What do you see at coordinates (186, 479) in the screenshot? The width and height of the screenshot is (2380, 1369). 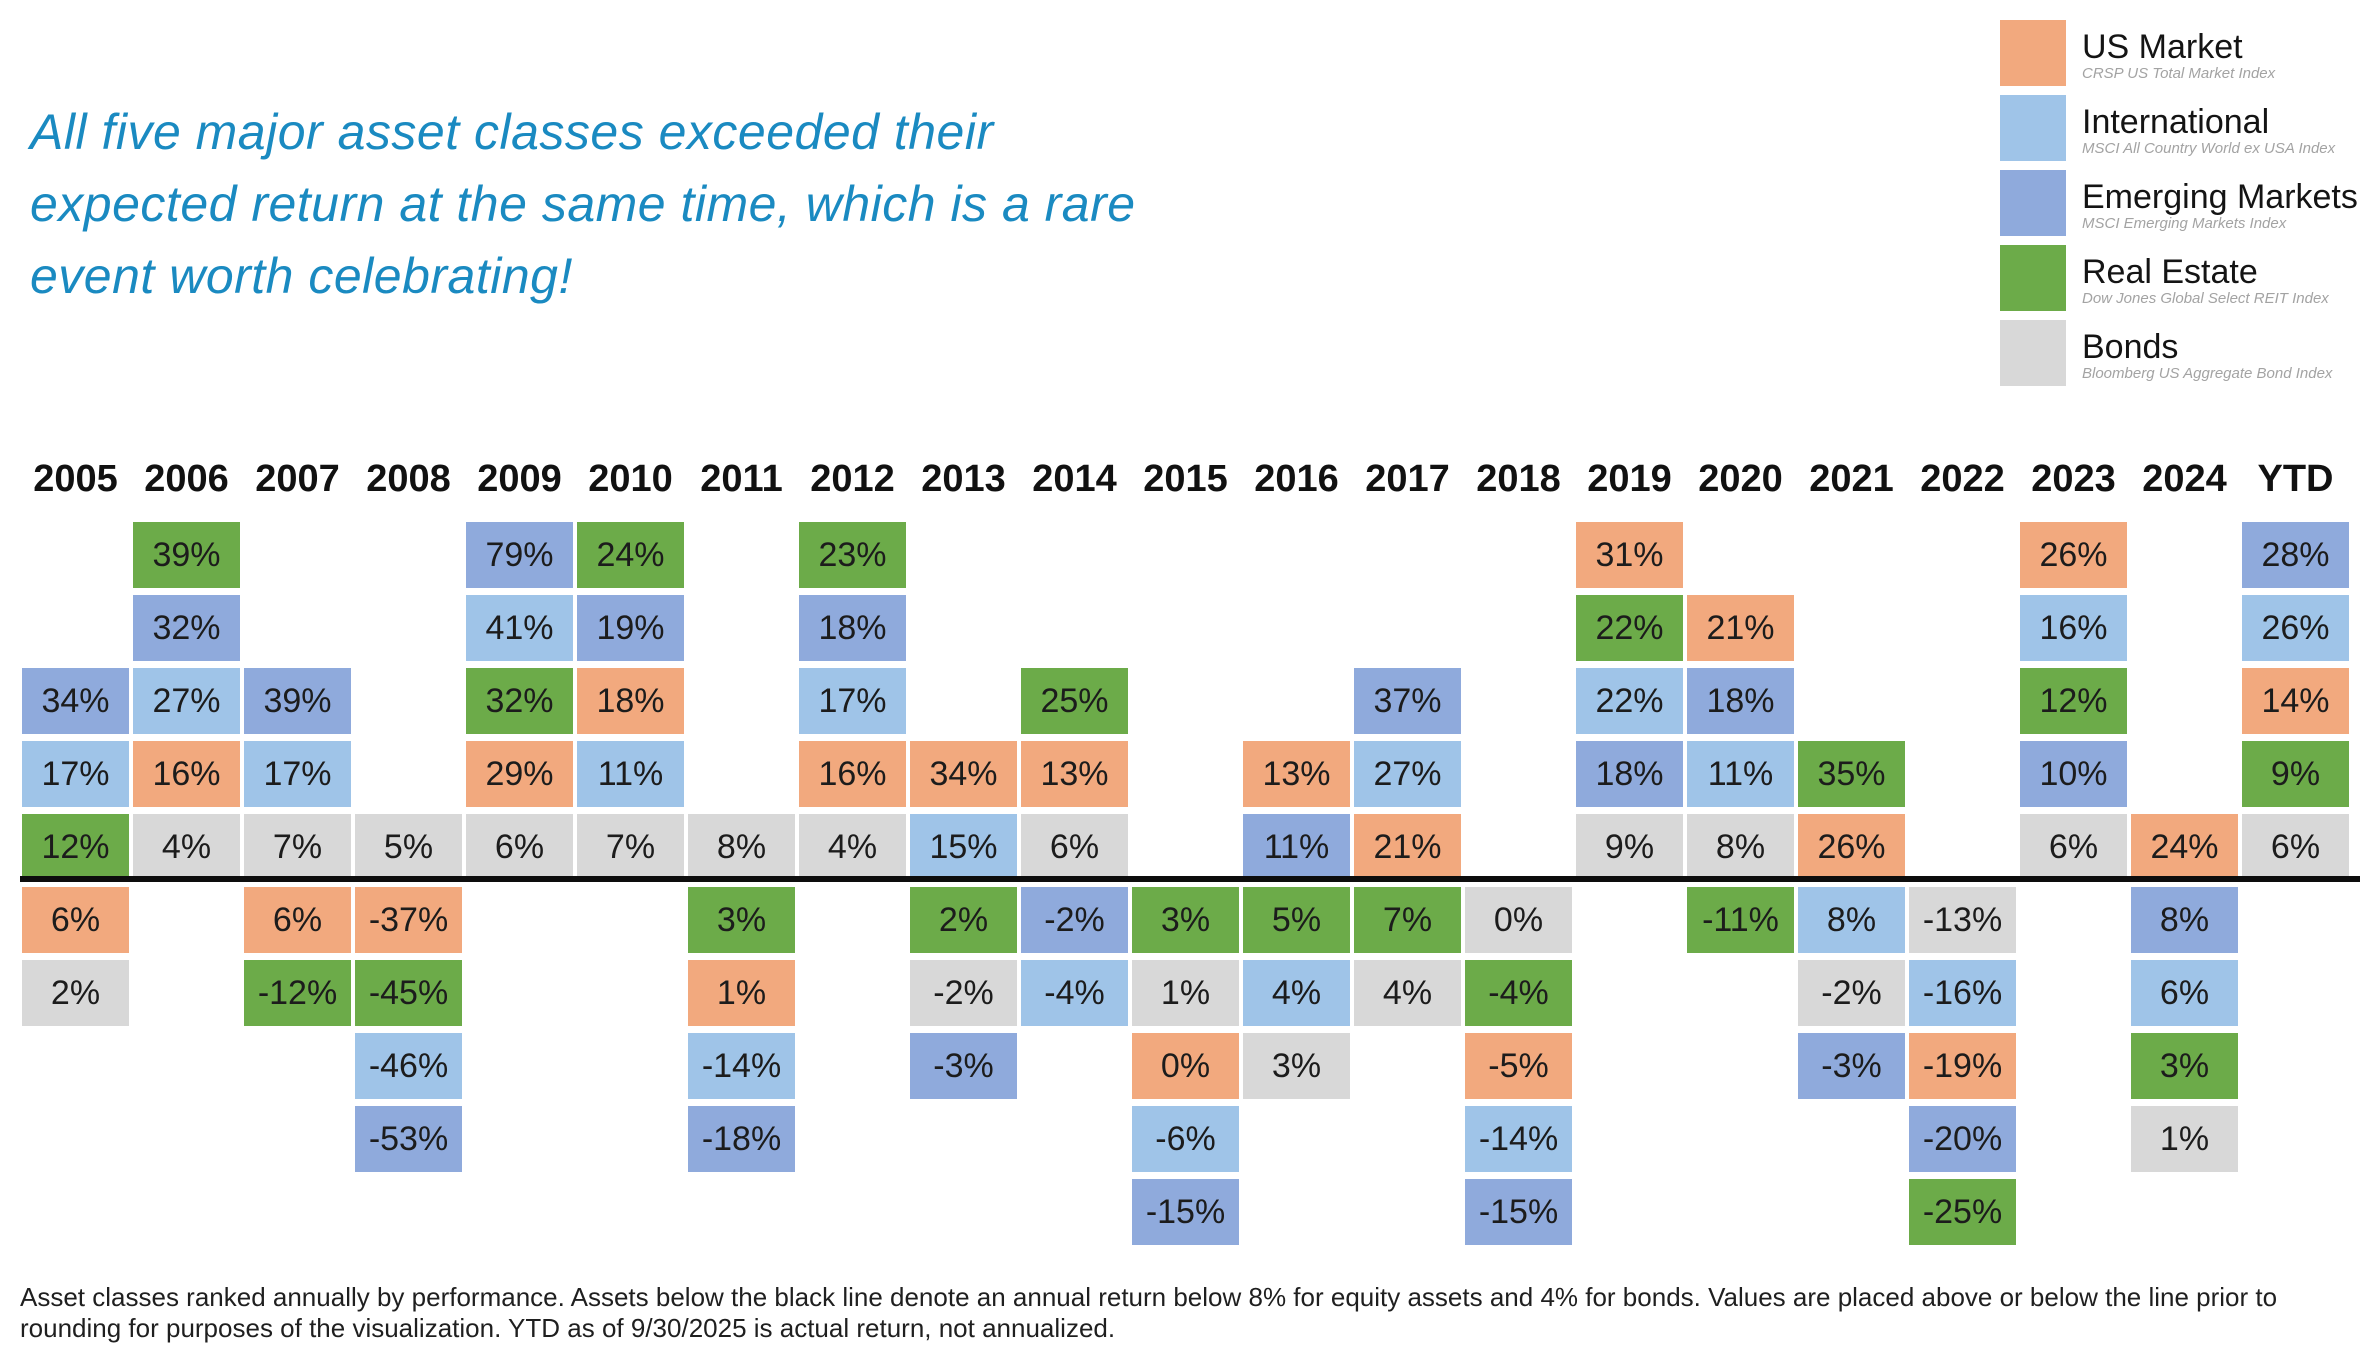 I see `year-header-2006: 2006` at bounding box center [186, 479].